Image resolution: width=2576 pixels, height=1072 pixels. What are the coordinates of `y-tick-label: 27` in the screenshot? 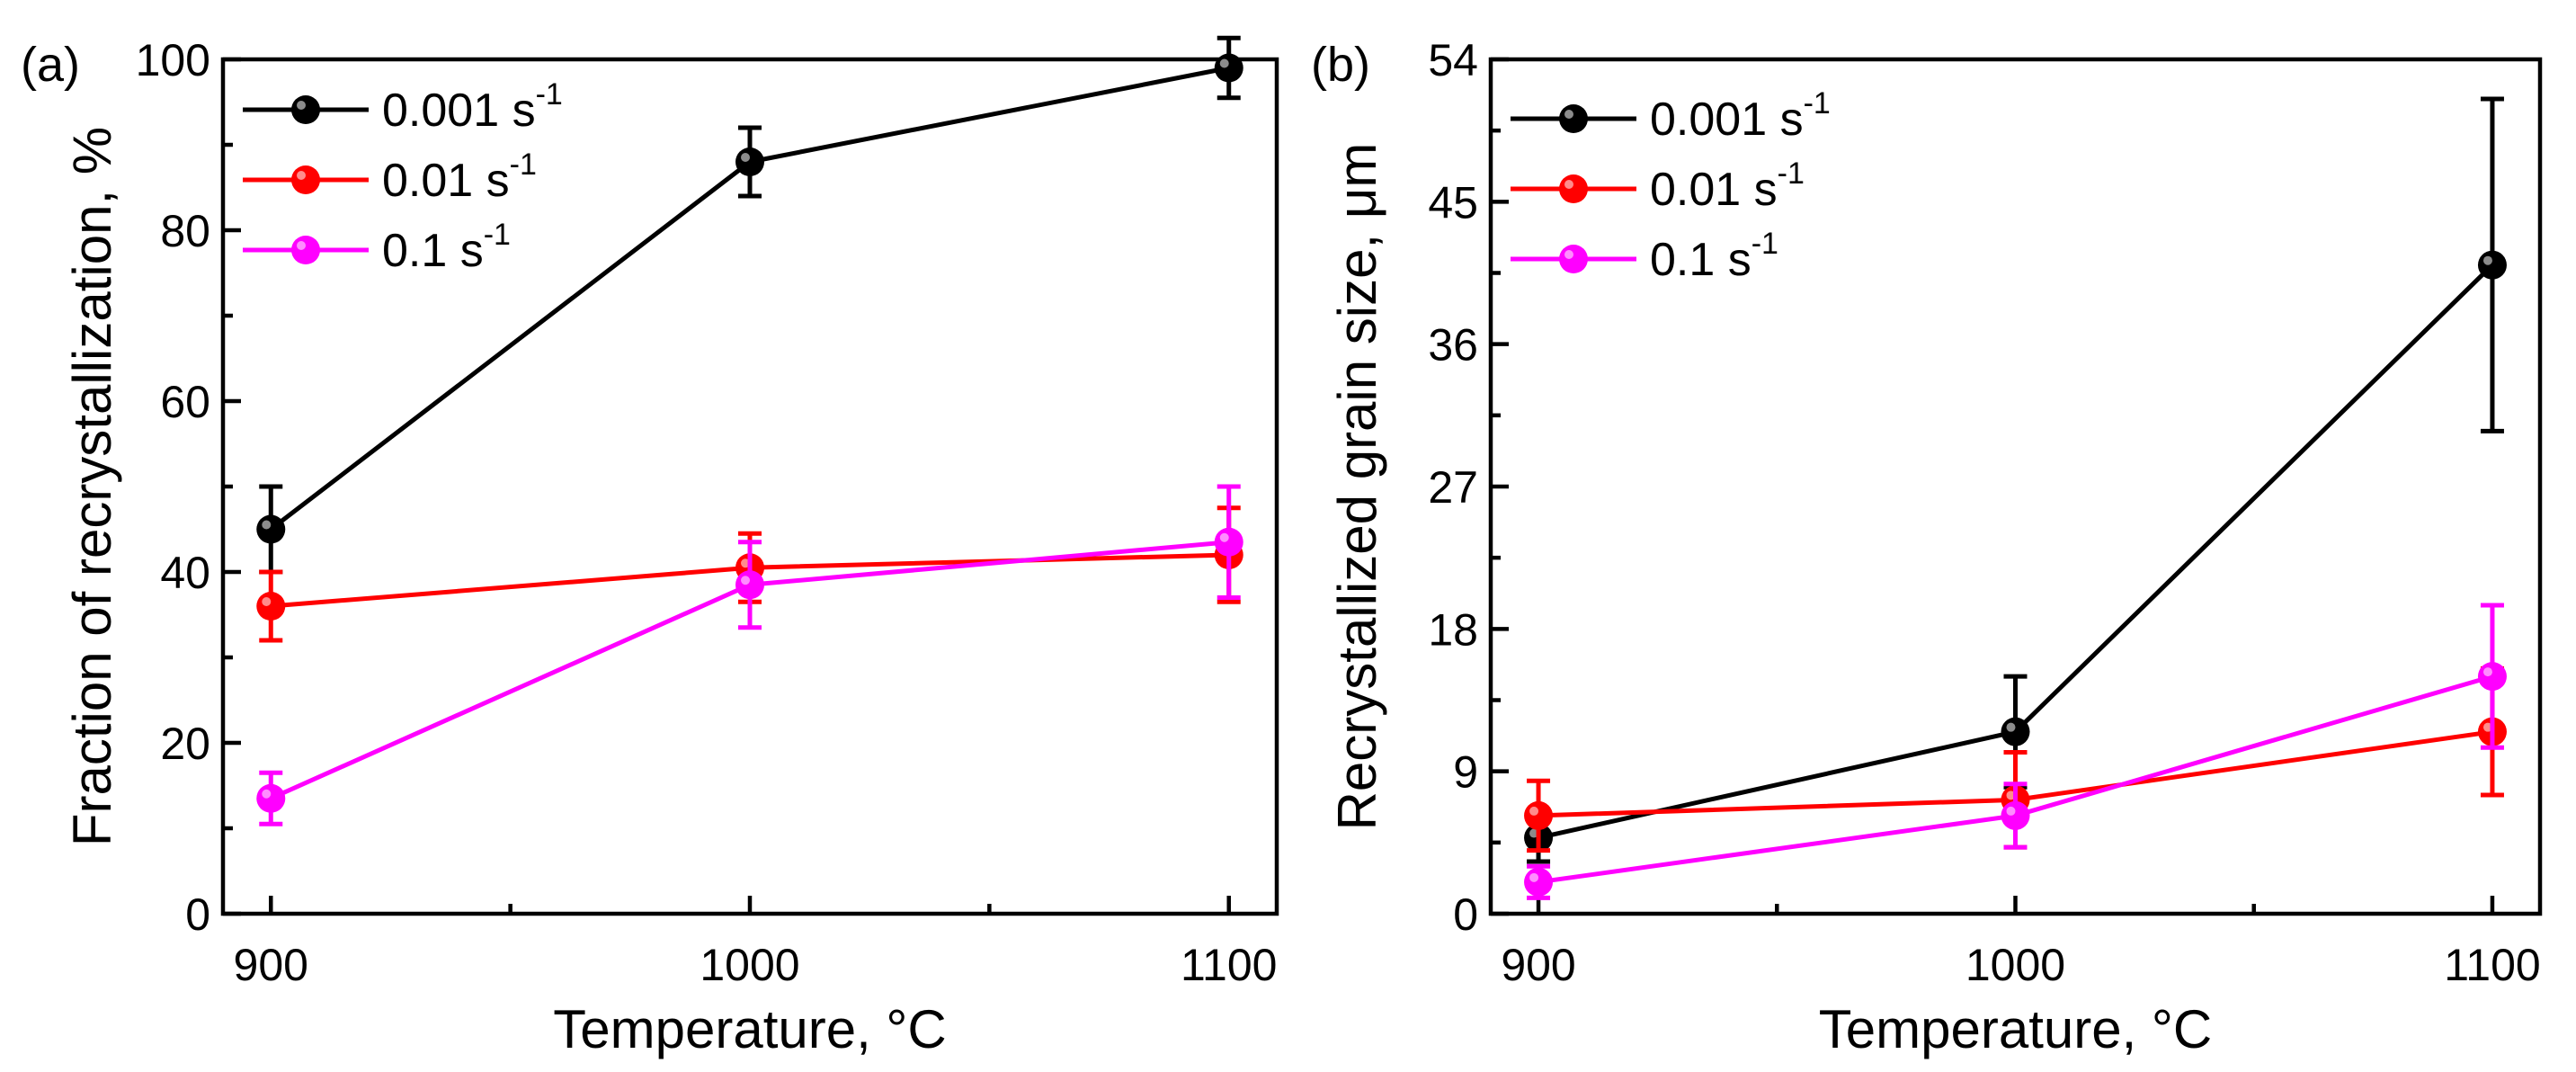 It's located at (1453, 487).